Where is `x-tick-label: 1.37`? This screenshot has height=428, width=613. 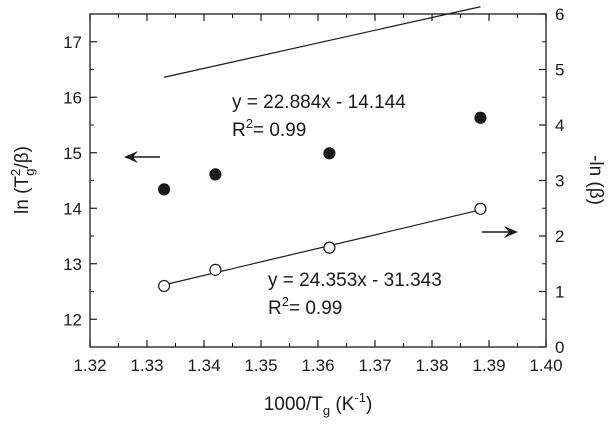
x-tick-label: 1.37 is located at coordinates (374, 365).